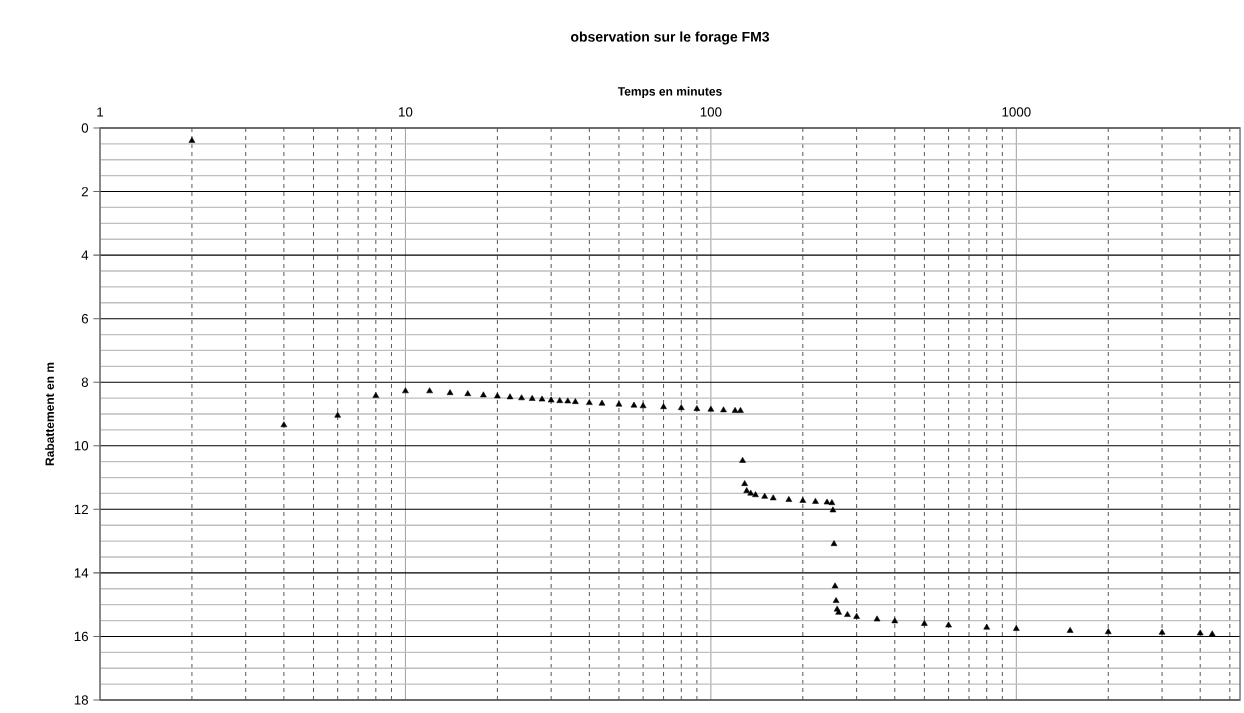 The width and height of the screenshot is (1244, 713). I want to click on y-tick-label: 4, so click(85, 255).